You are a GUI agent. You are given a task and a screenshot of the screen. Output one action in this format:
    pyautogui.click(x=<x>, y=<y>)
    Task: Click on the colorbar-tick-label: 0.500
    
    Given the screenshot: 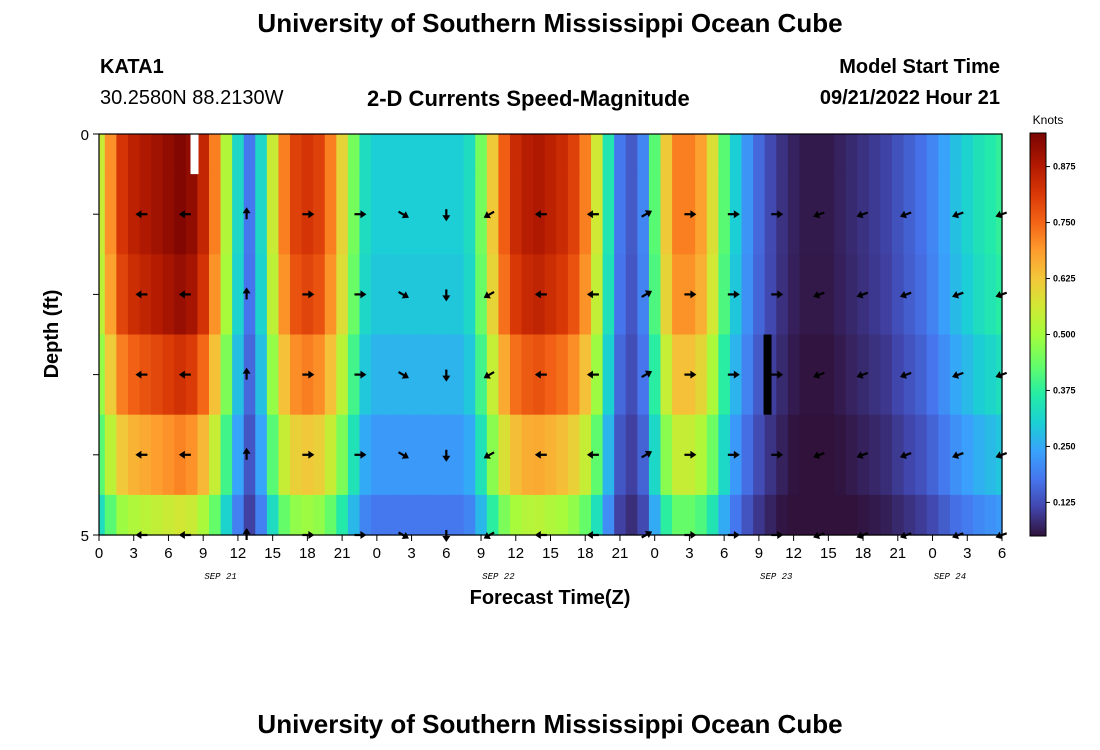 What is the action you would take?
    pyautogui.click(x=1064, y=335)
    